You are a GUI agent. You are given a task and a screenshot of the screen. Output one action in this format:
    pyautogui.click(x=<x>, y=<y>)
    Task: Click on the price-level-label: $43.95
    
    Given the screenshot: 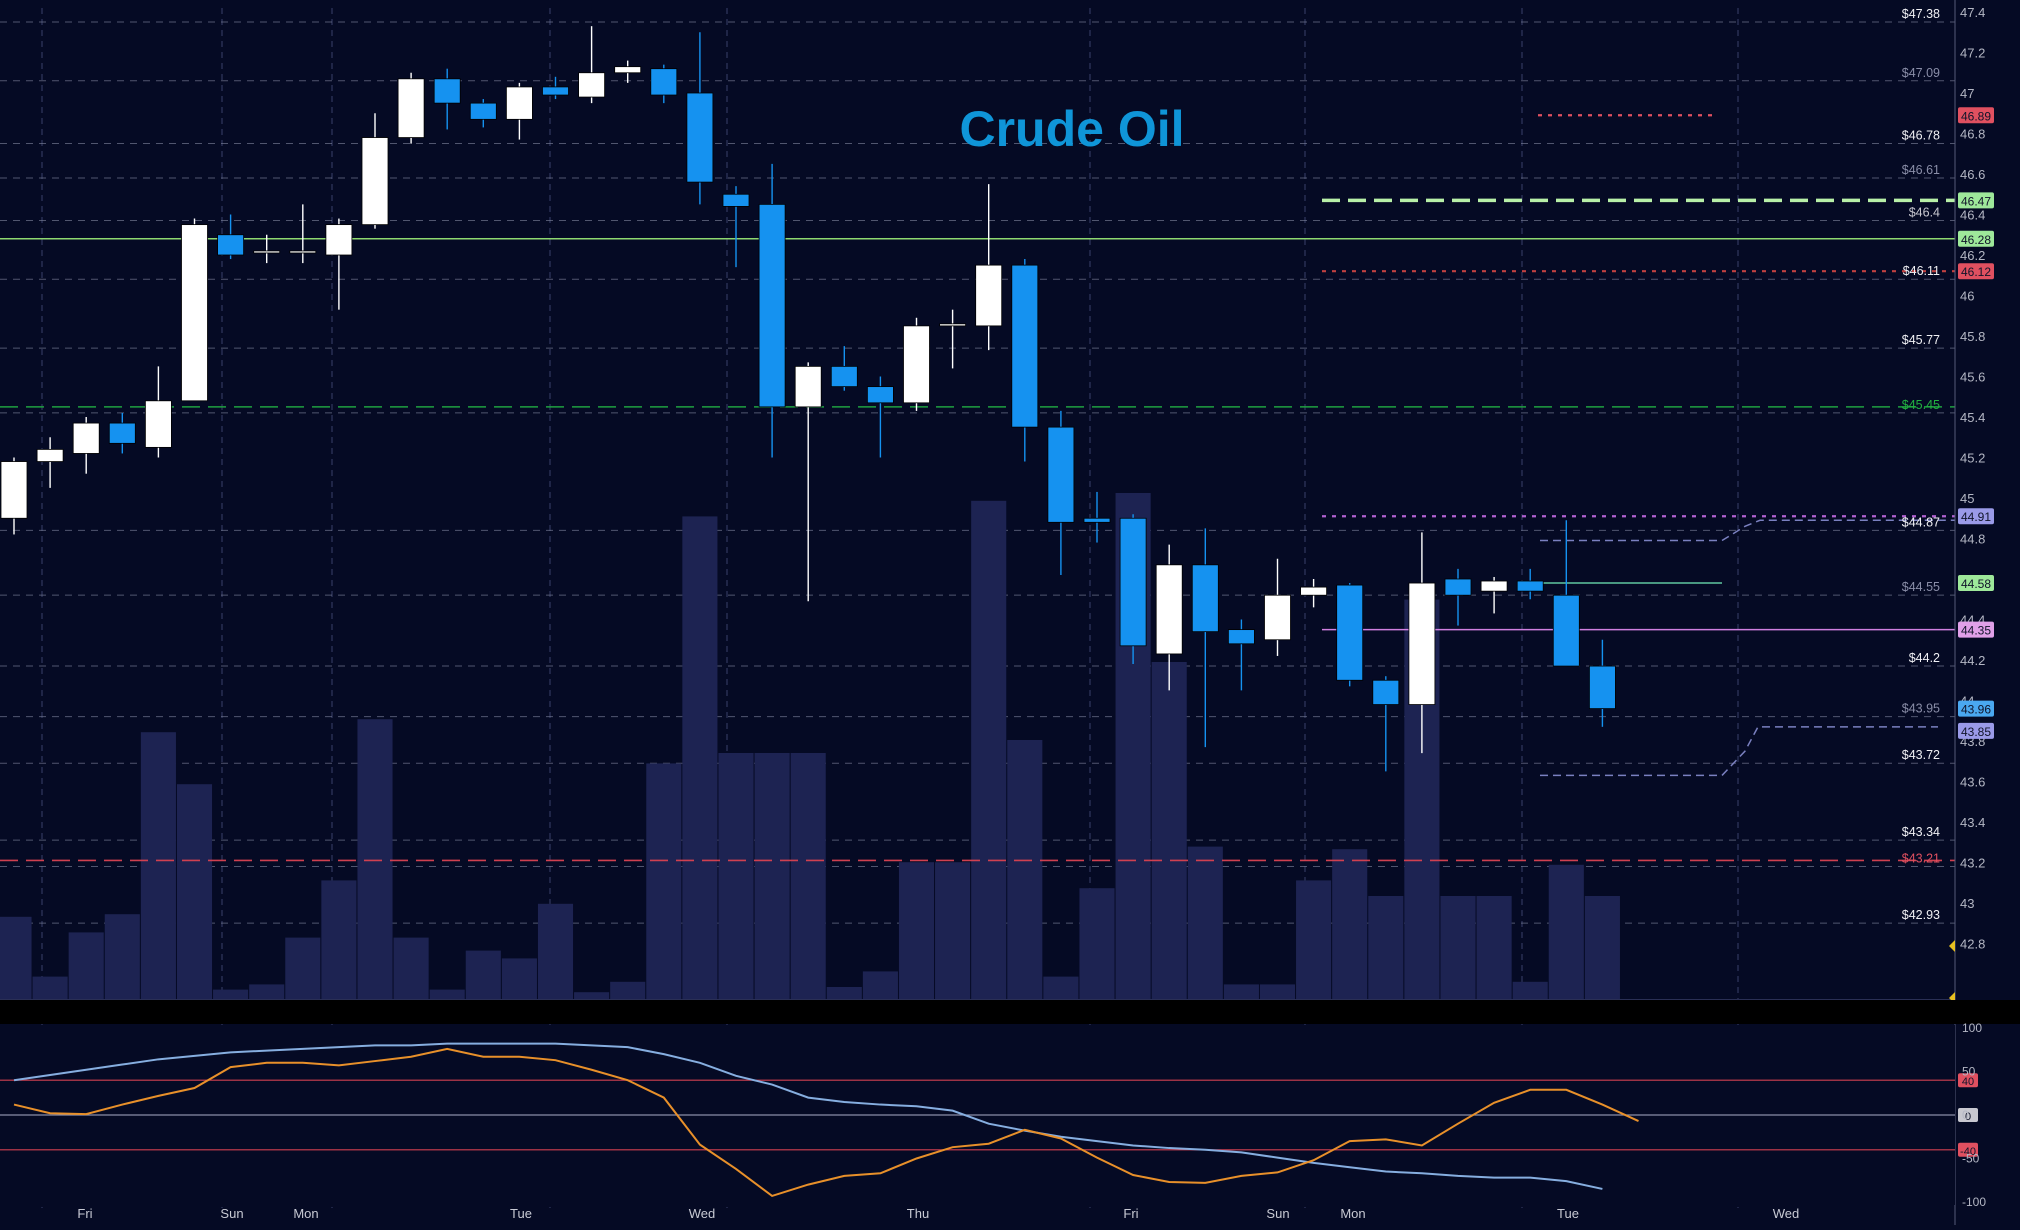 What is the action you would take?
    pyautogui.click(x=1921, y=709)
    